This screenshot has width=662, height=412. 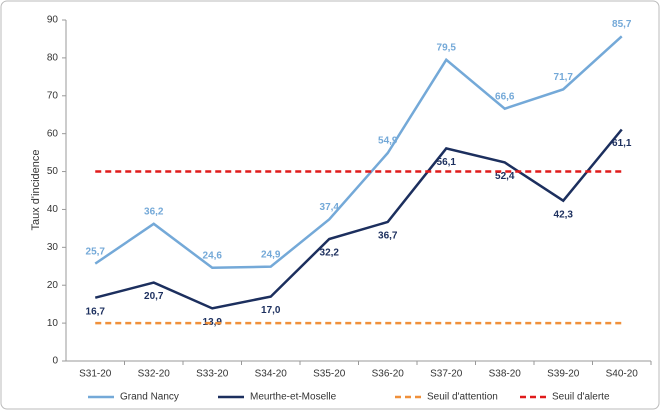 I want to click on y-tick-label: 70, so click(x=53, y=95).